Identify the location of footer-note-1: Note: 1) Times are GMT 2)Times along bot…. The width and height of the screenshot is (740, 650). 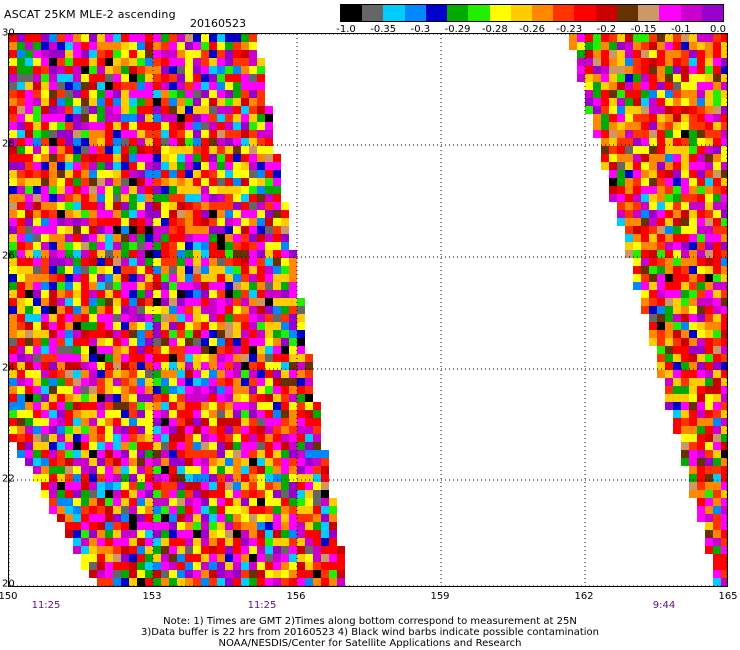
(370, 621).